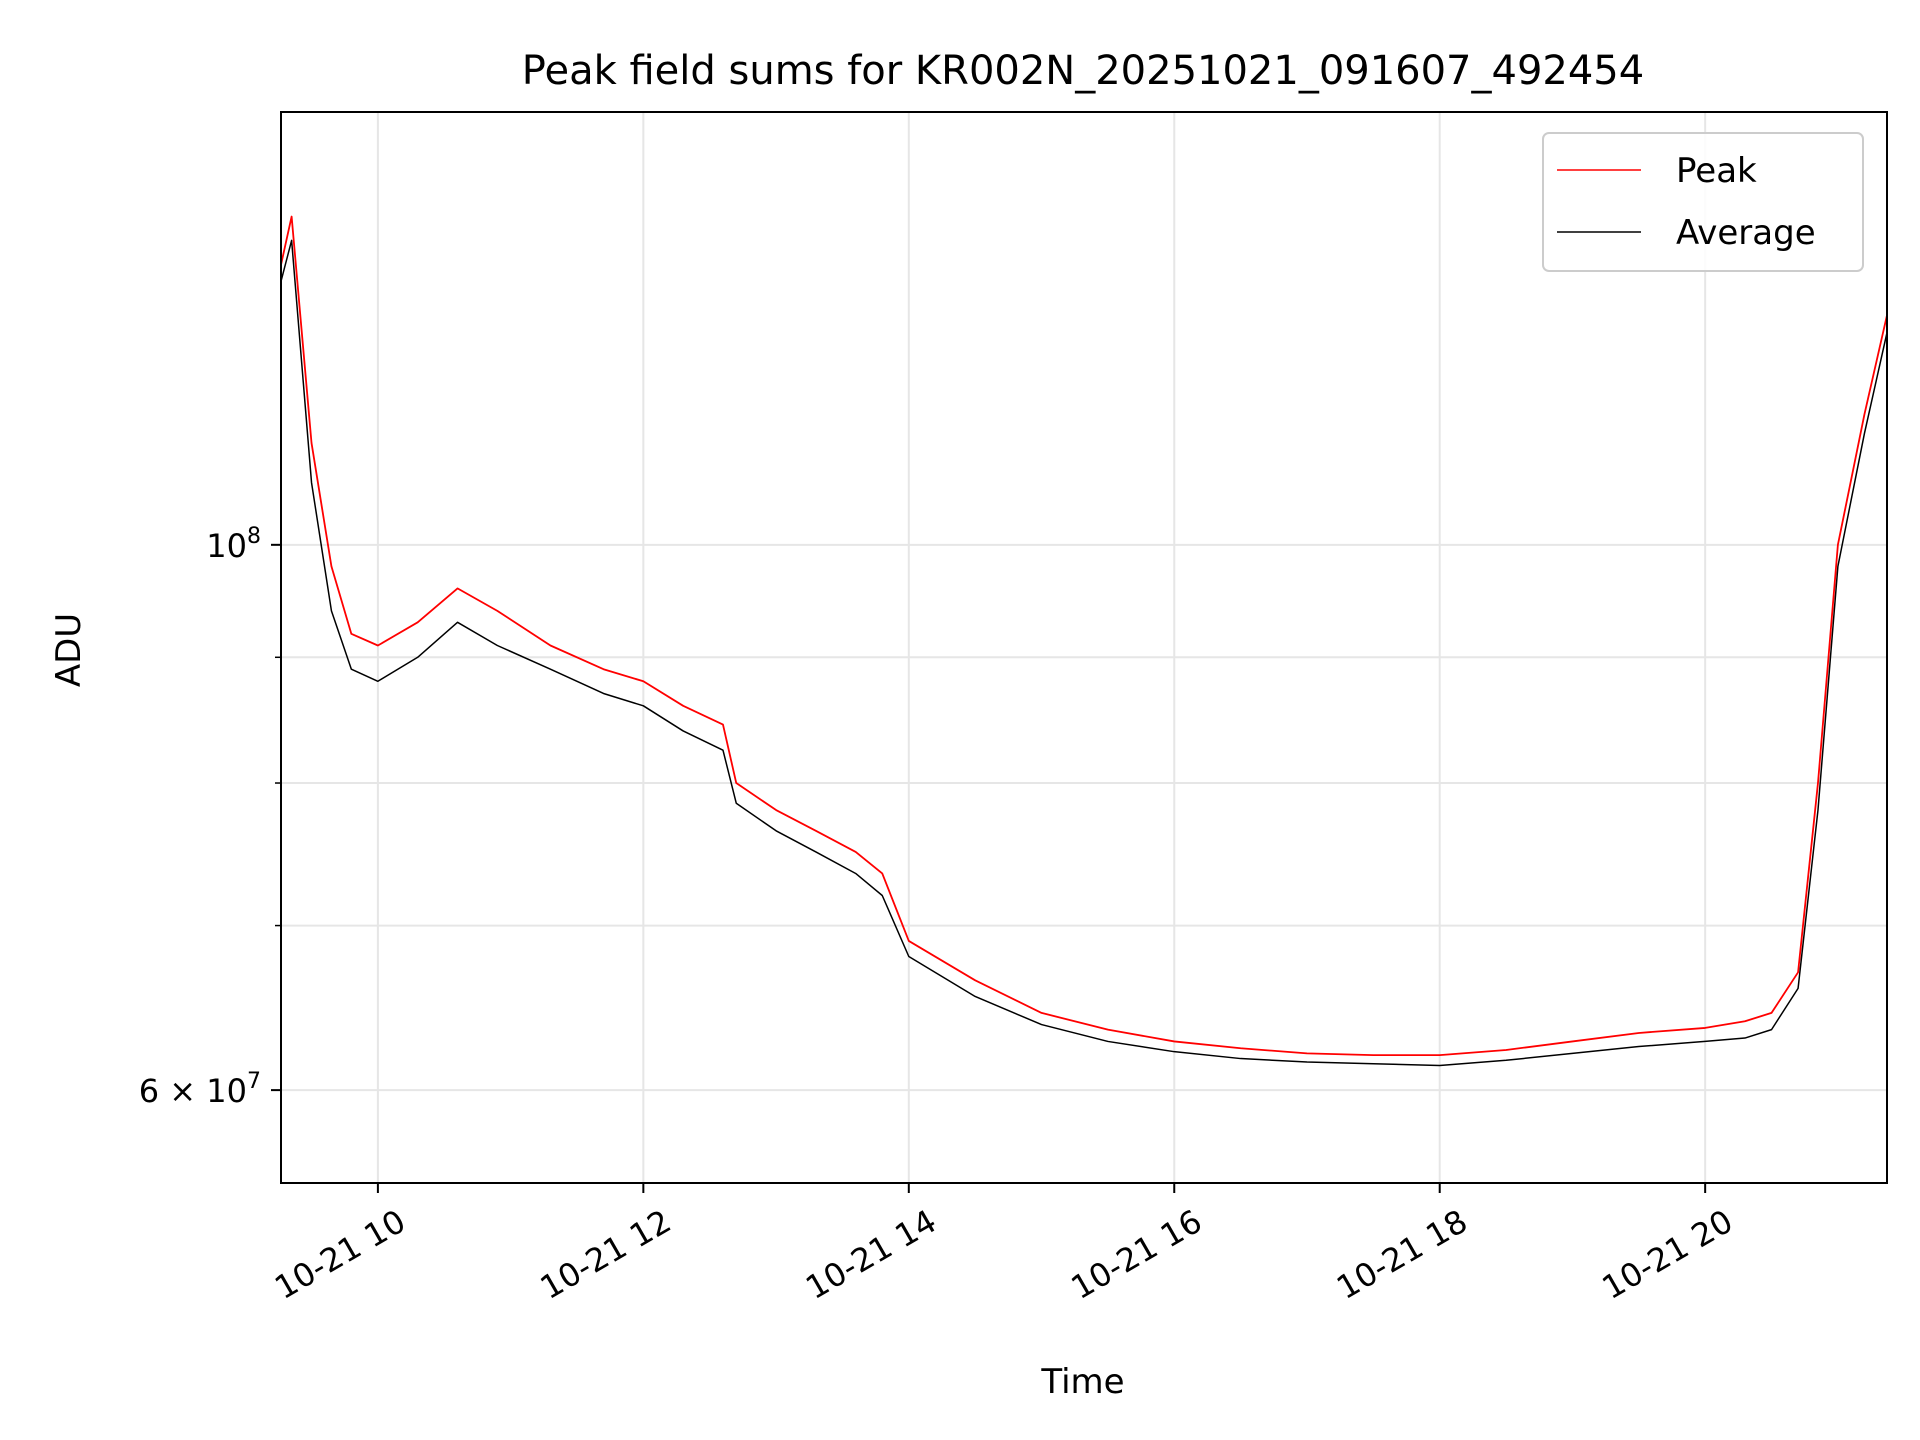 This screenshot has height=1440, width=1920. What do you see at coordinates (69, 650) in the screenshot?
I see `y-axis-label: ADU` at bounding box center [69, 650].